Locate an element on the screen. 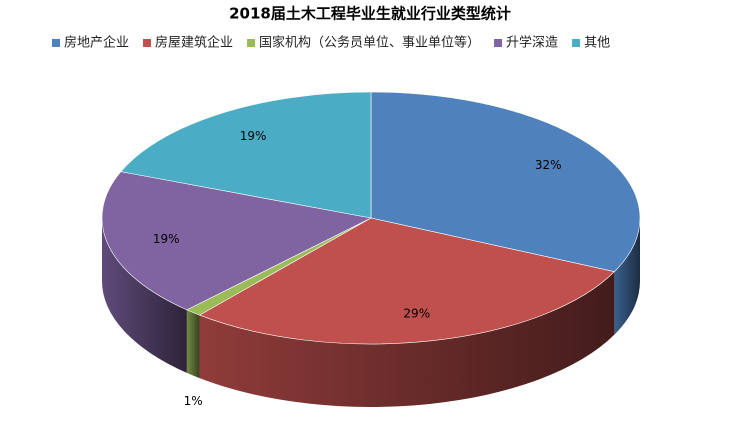 Image resolution: width=740 pixels, height=445 pixels. legend-label: 其他 is located at coordinates (597, 43).